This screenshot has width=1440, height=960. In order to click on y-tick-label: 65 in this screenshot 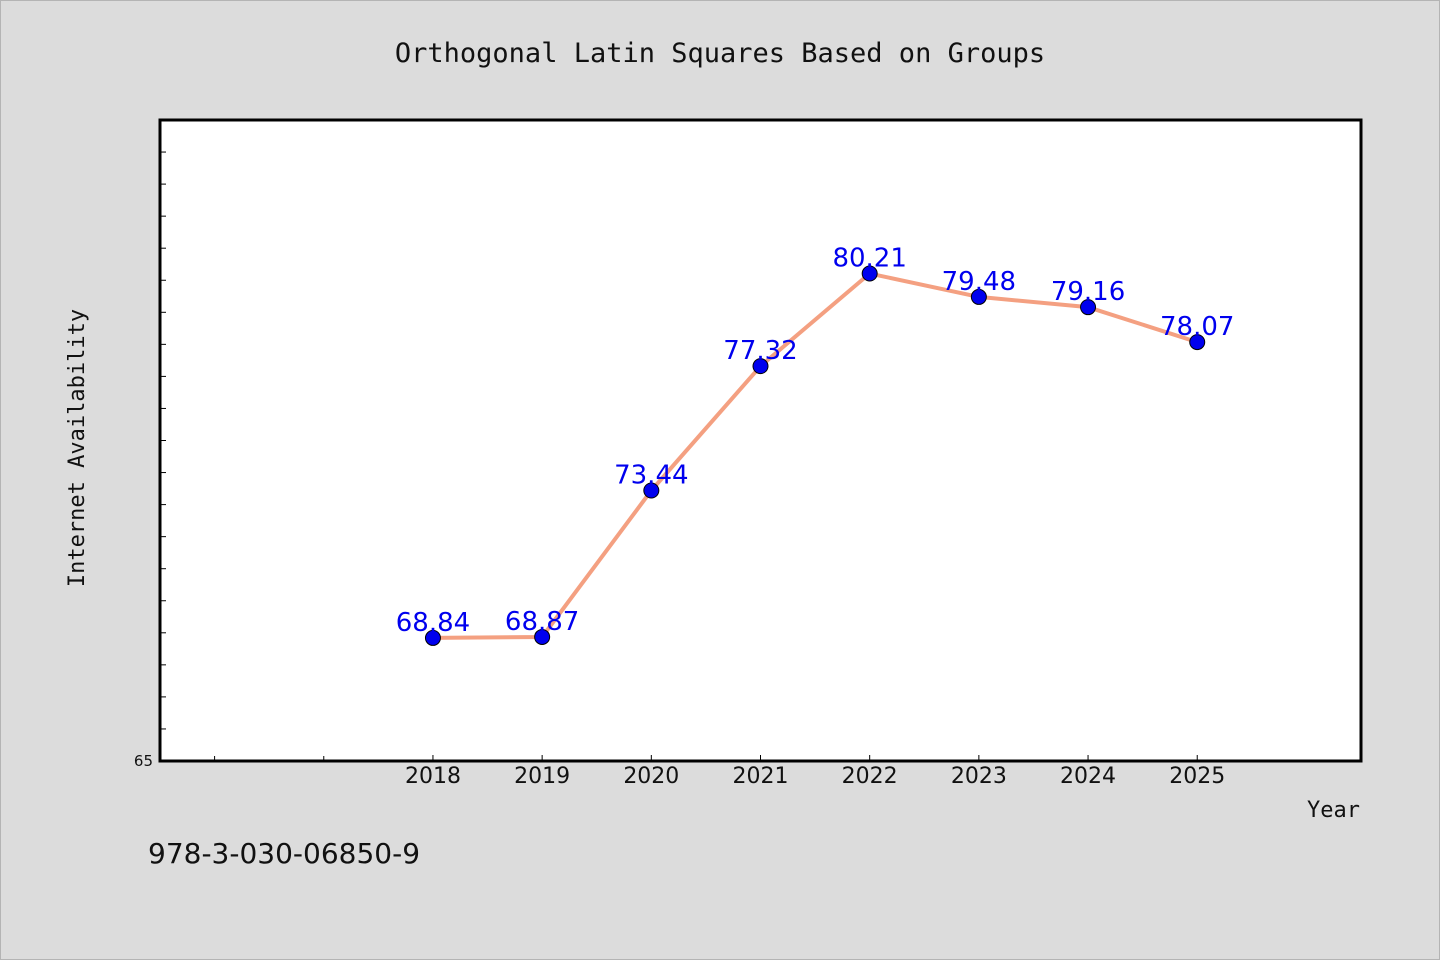, I will do `click(143, 761)`.